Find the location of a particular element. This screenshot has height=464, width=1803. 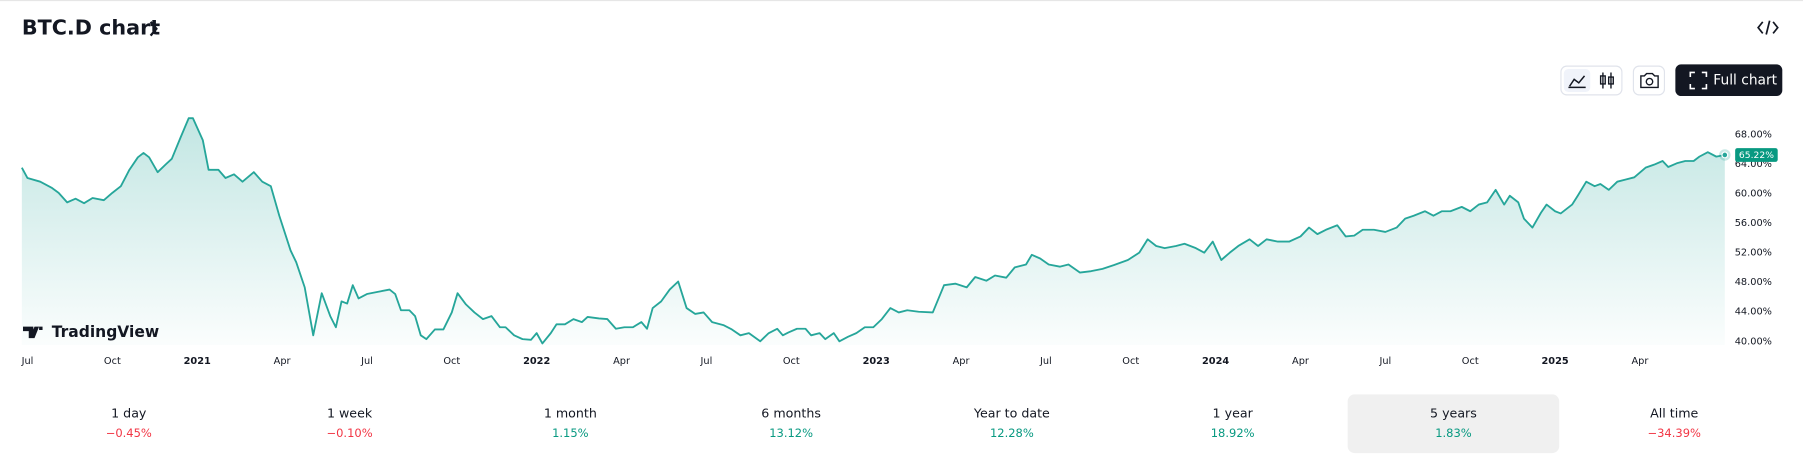

period-change: −0.10% is located at coordinates (350, 433).